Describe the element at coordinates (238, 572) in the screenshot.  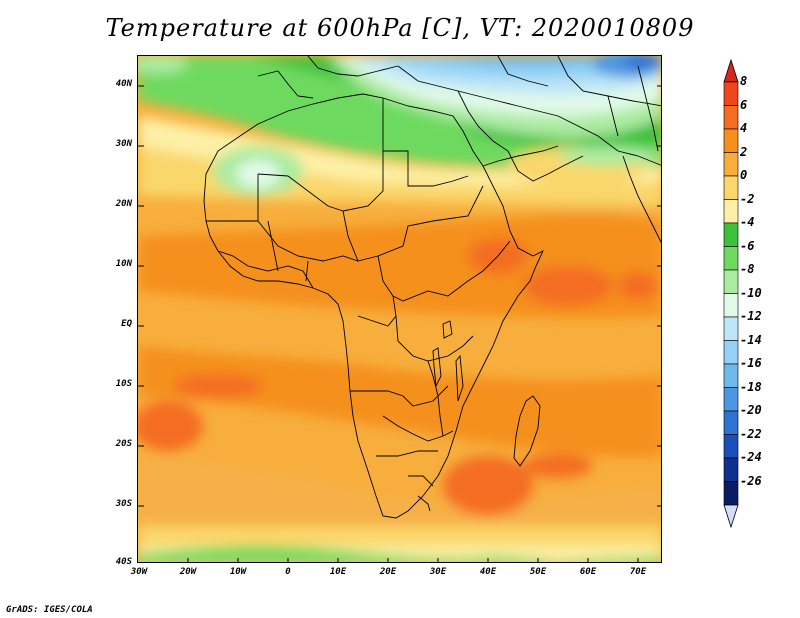
I see `lon-label-10w: 10W` at that location.